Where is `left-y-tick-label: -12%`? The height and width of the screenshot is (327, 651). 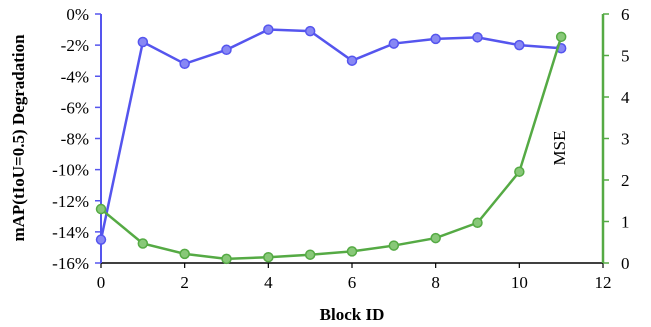
left-y-tick-label: -12% is located at coordinates (70, 201).